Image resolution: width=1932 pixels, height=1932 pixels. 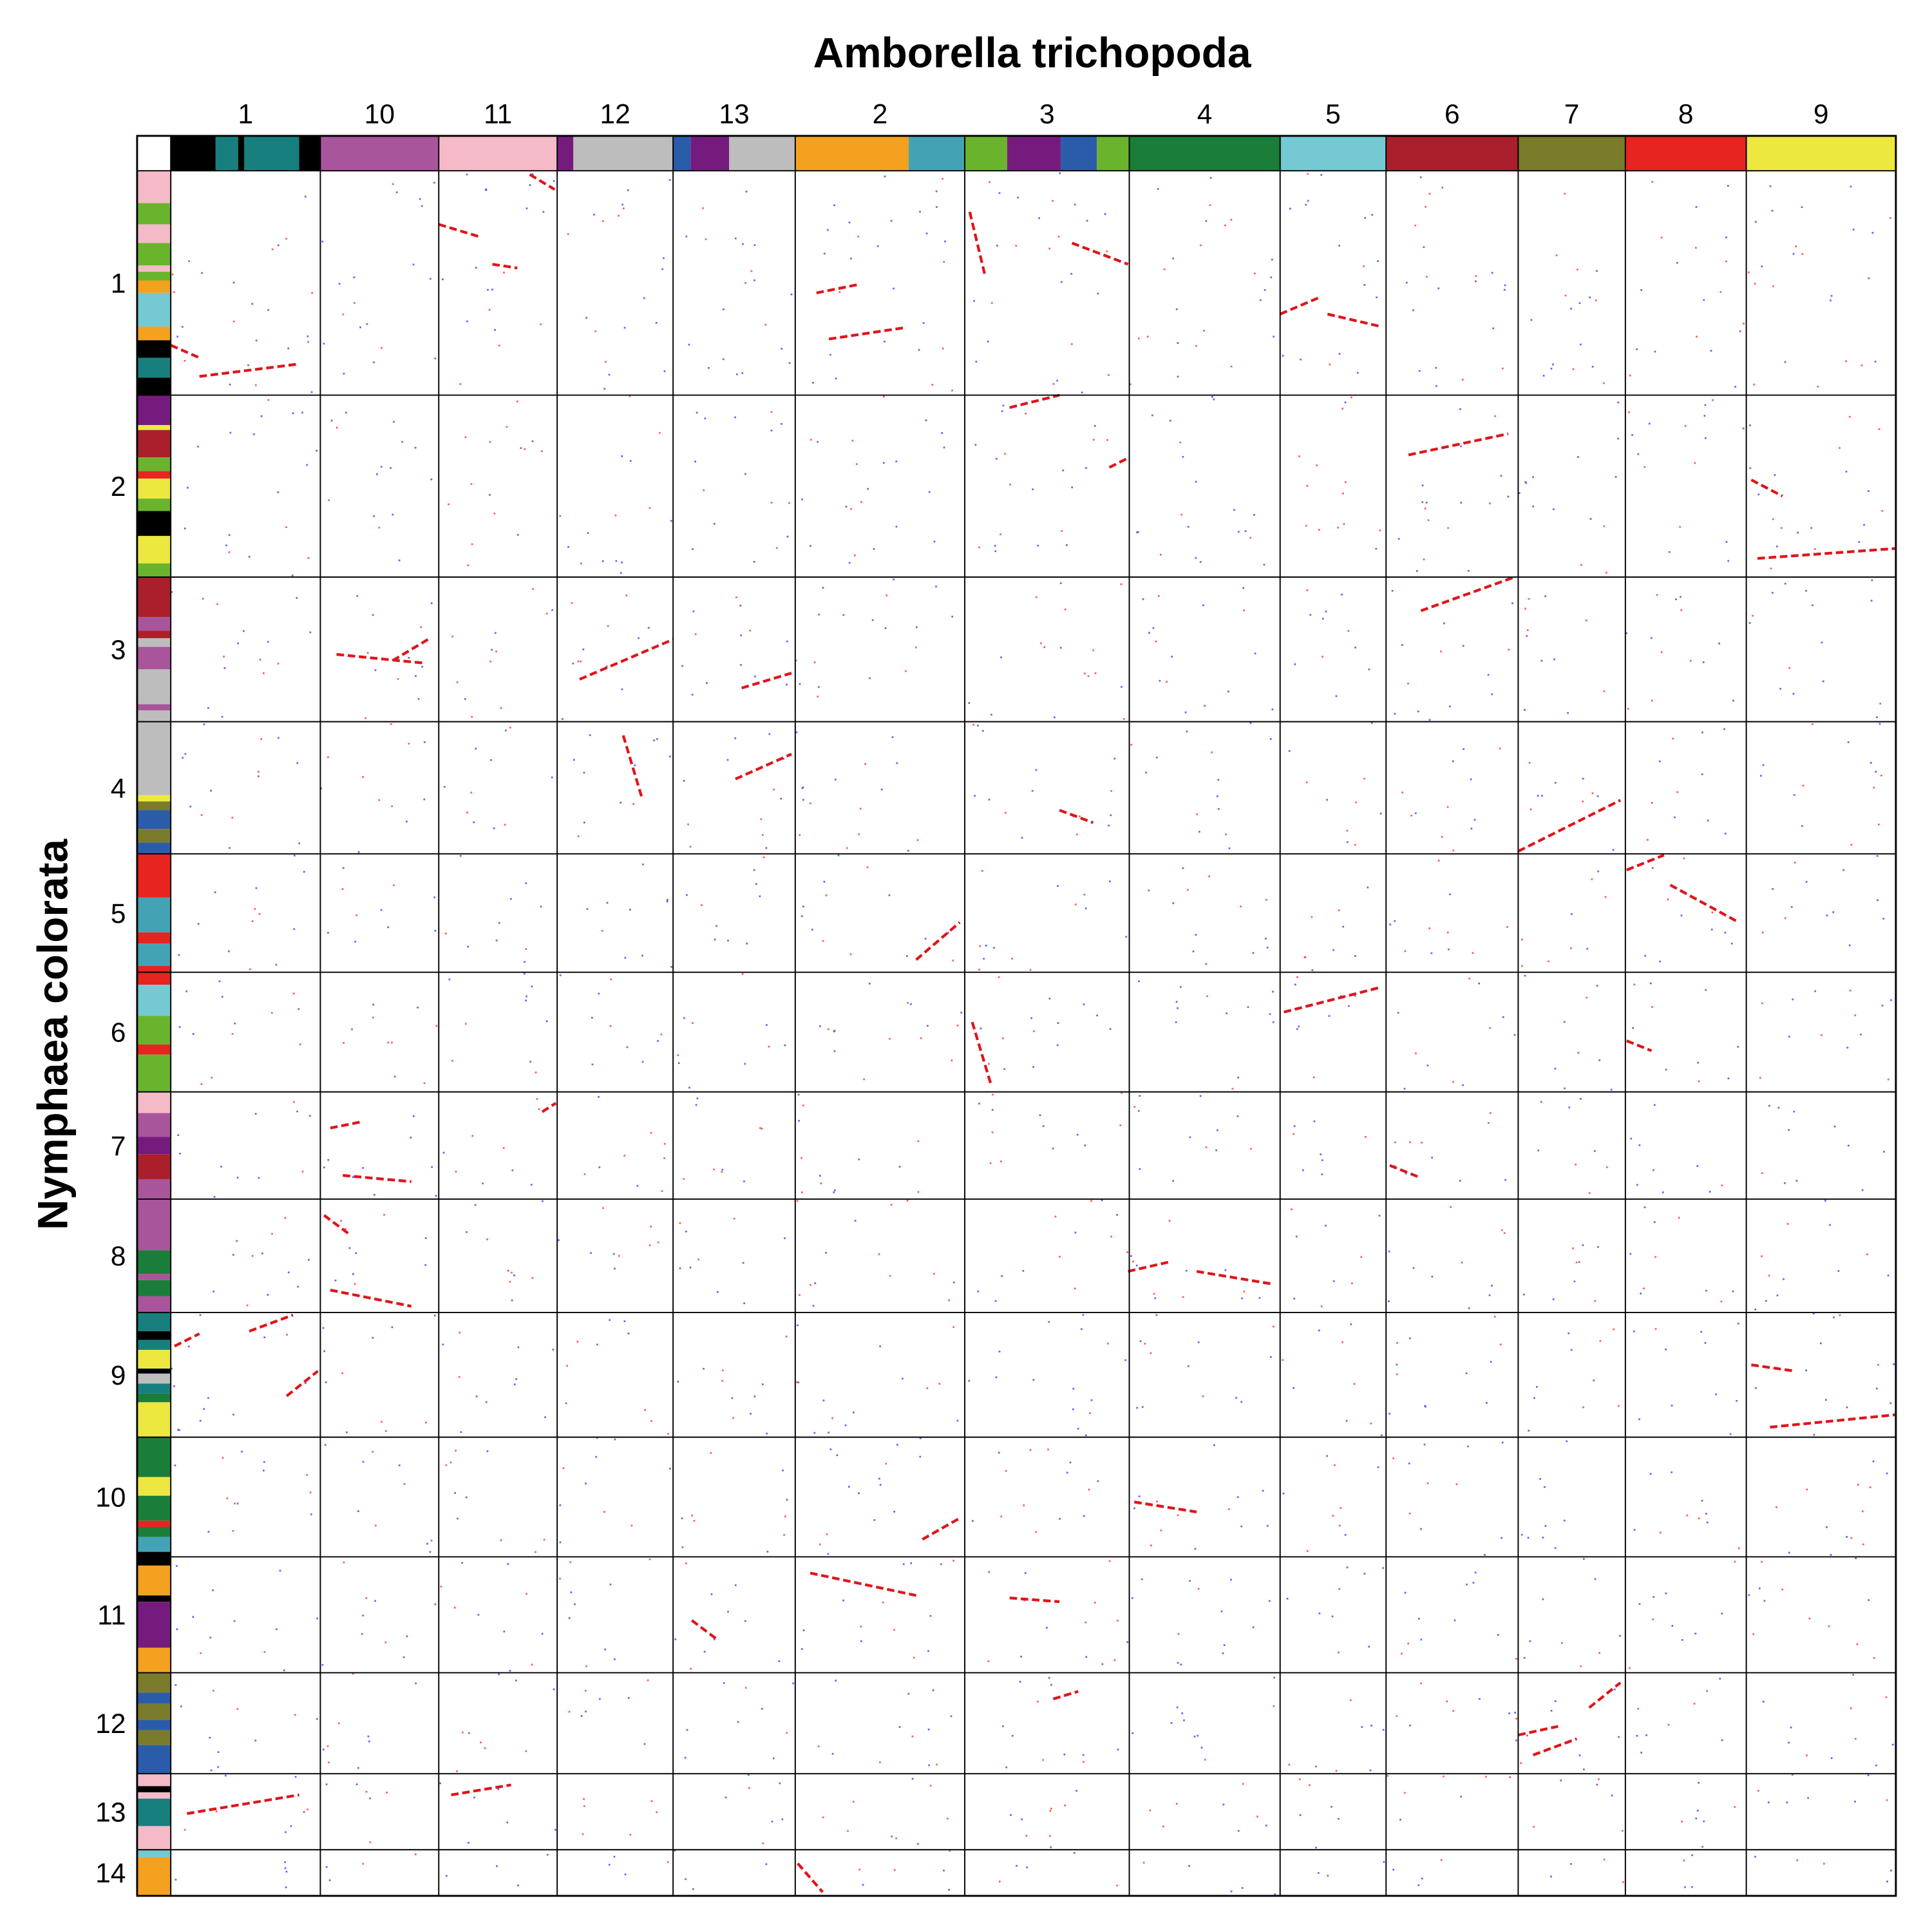 I want to click on x-chromosome-label: 11, so click(x=498, y=114).